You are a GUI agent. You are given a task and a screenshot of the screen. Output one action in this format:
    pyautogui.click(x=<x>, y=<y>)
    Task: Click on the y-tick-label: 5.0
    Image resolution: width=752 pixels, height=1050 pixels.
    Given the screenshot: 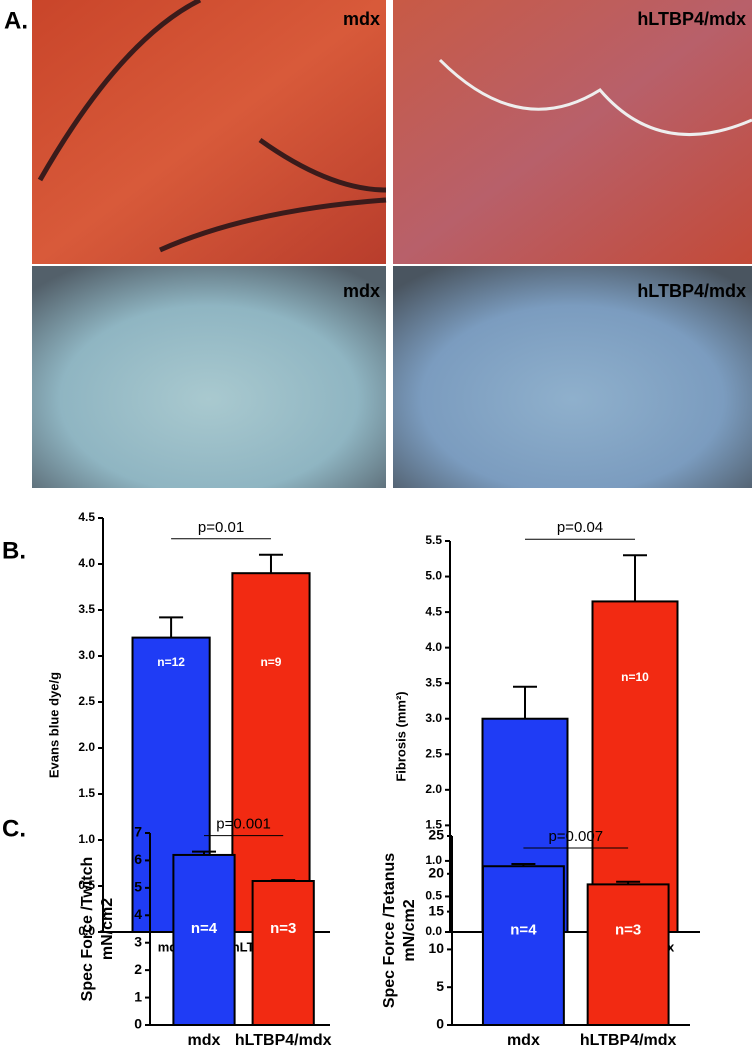 What is the action you would take?
    pyautogui.click(x=433, y=576)
    